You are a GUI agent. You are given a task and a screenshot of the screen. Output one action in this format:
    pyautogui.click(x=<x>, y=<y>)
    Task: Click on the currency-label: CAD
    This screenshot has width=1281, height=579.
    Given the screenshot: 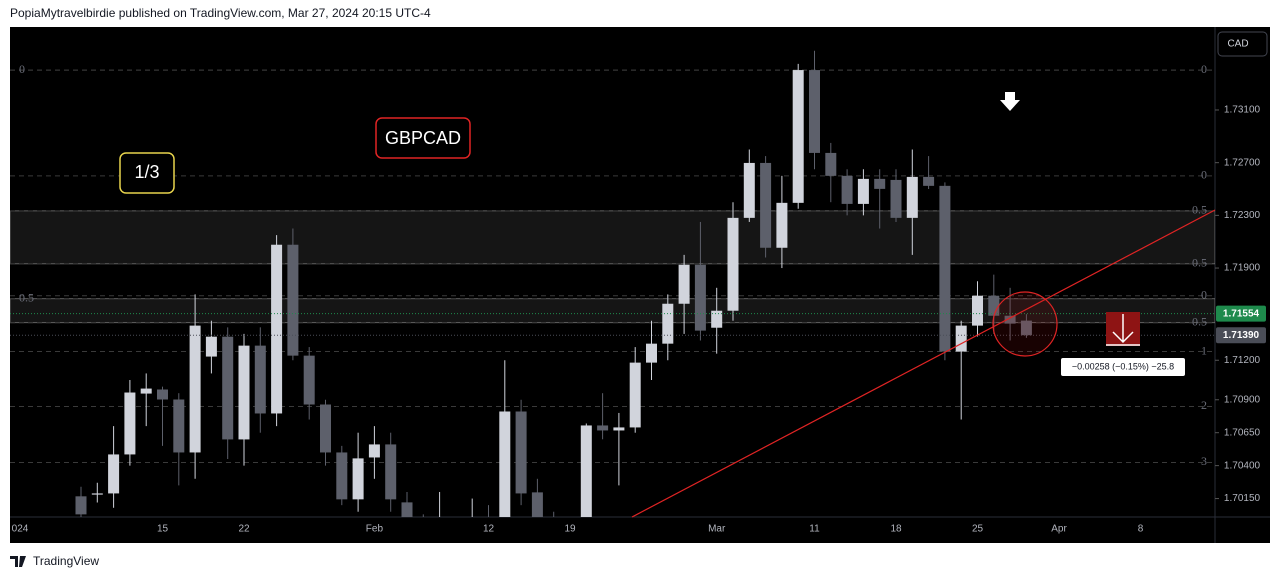 What is the action you would take?
    pyautogui.click(x=1237, y=44)
    